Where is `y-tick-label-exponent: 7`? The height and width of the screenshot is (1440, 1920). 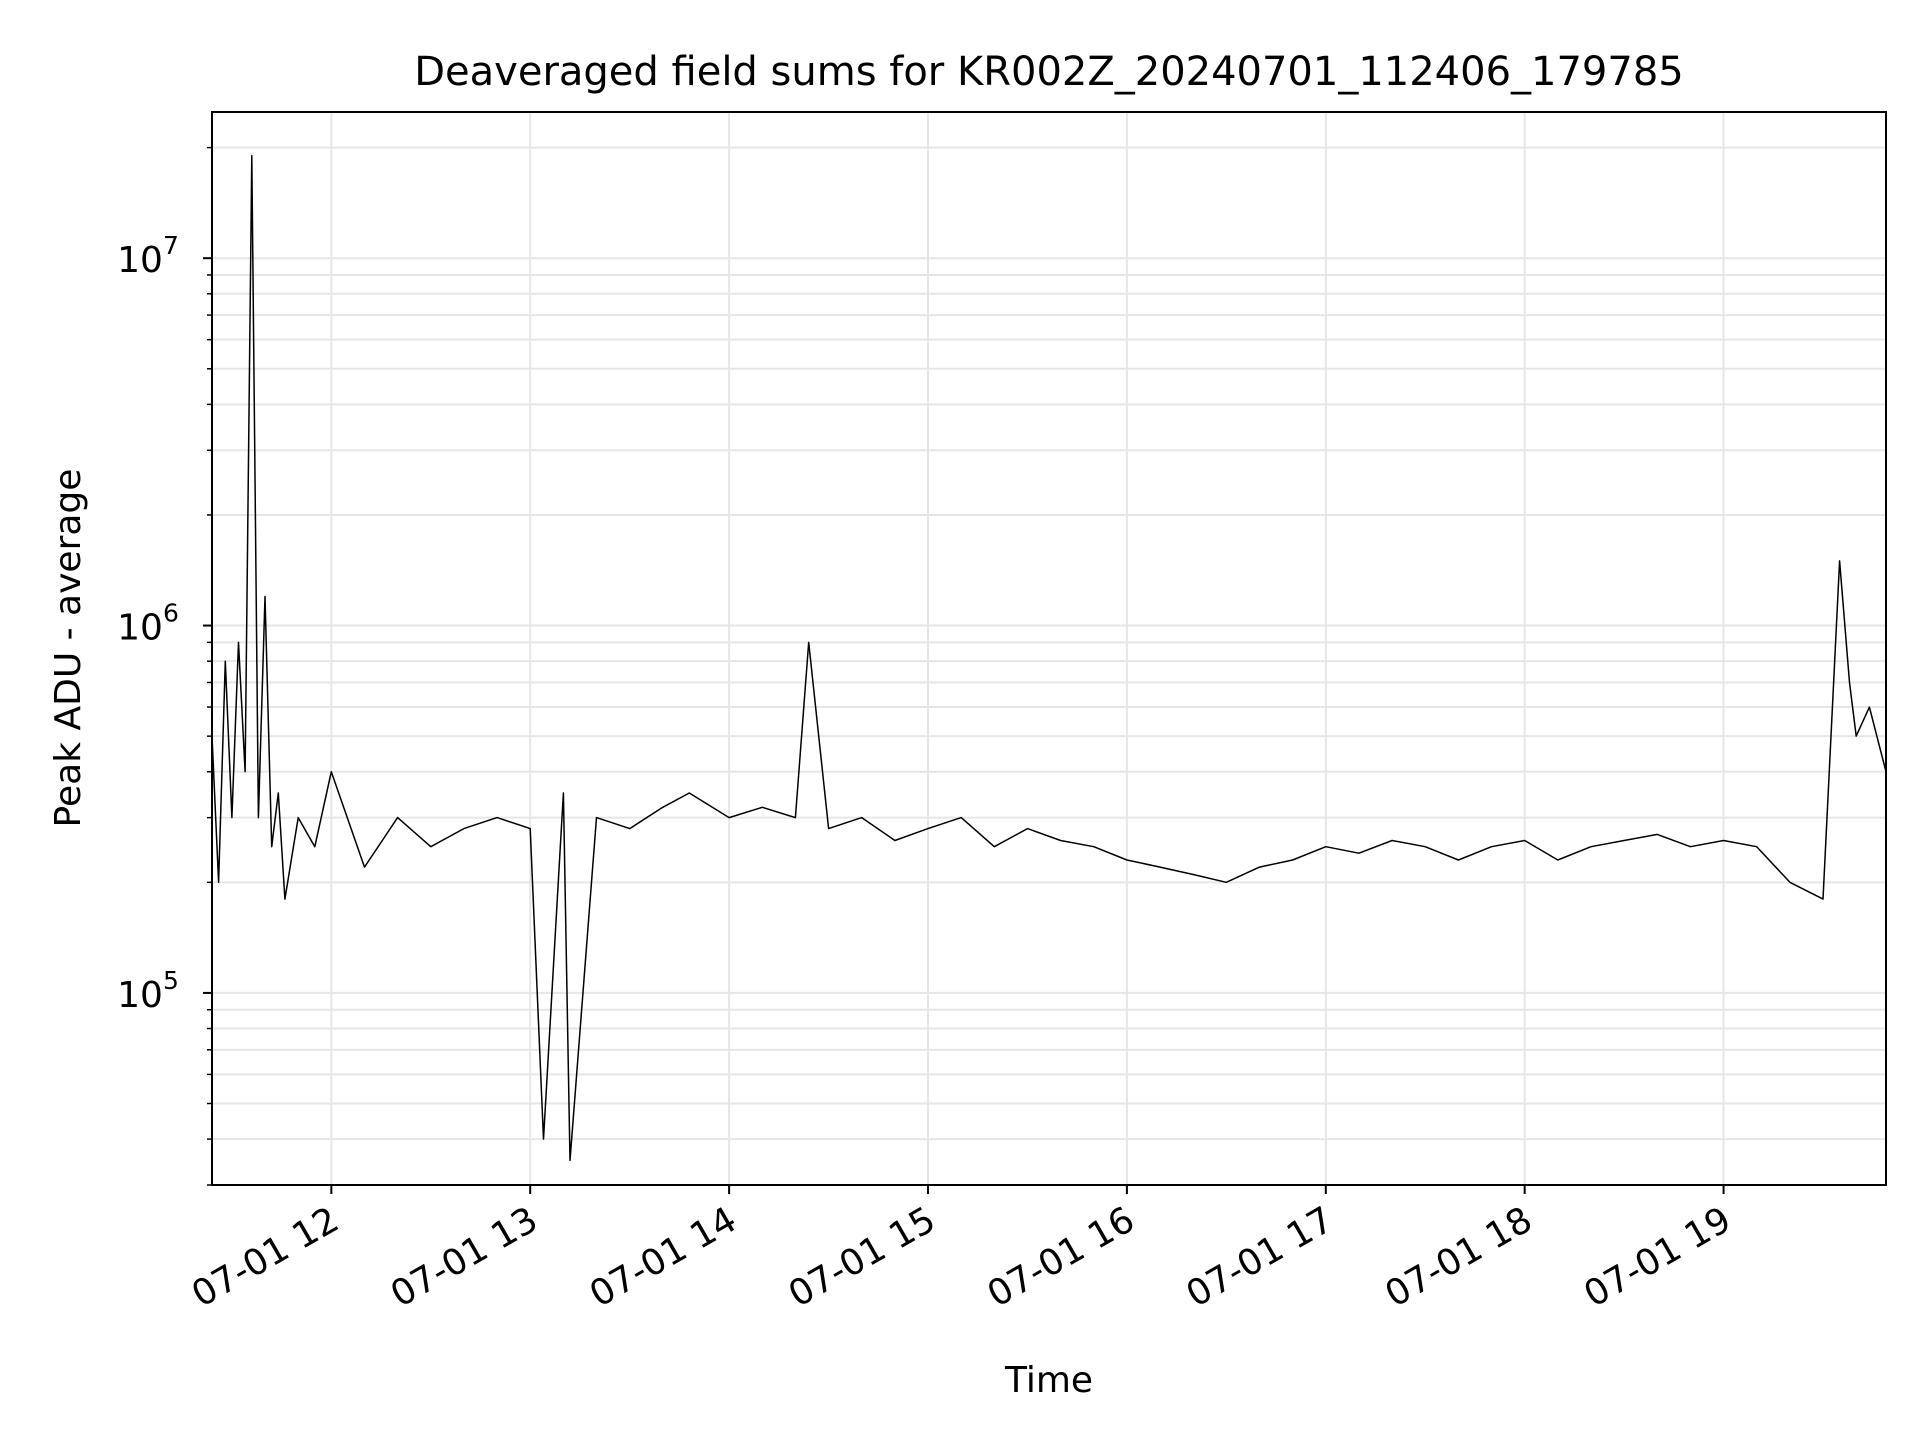 y-tick-label-exponent: 7 is located at coordinates (171, 245).